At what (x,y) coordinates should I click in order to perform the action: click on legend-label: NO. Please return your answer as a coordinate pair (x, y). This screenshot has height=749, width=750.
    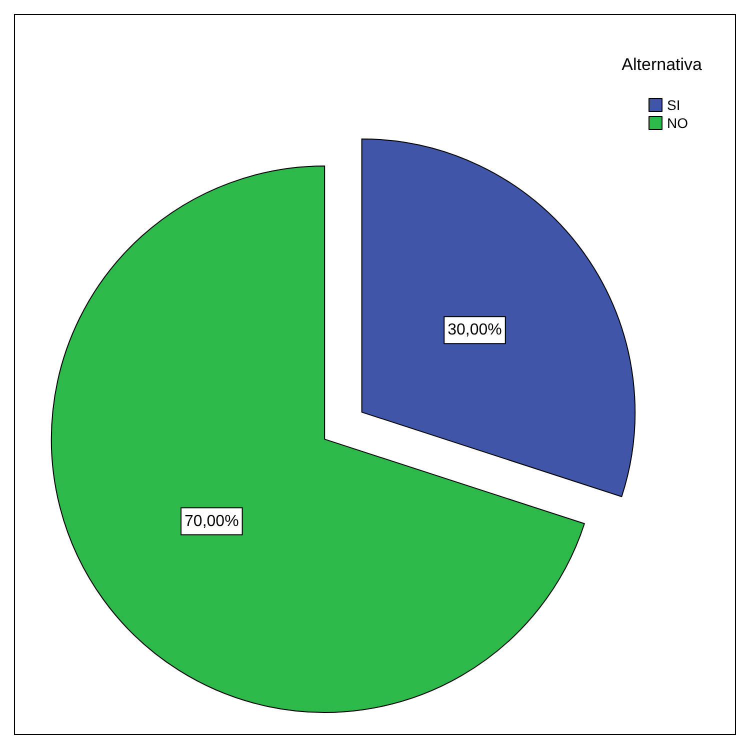
    Looking at the image, I should click on (677, 123).